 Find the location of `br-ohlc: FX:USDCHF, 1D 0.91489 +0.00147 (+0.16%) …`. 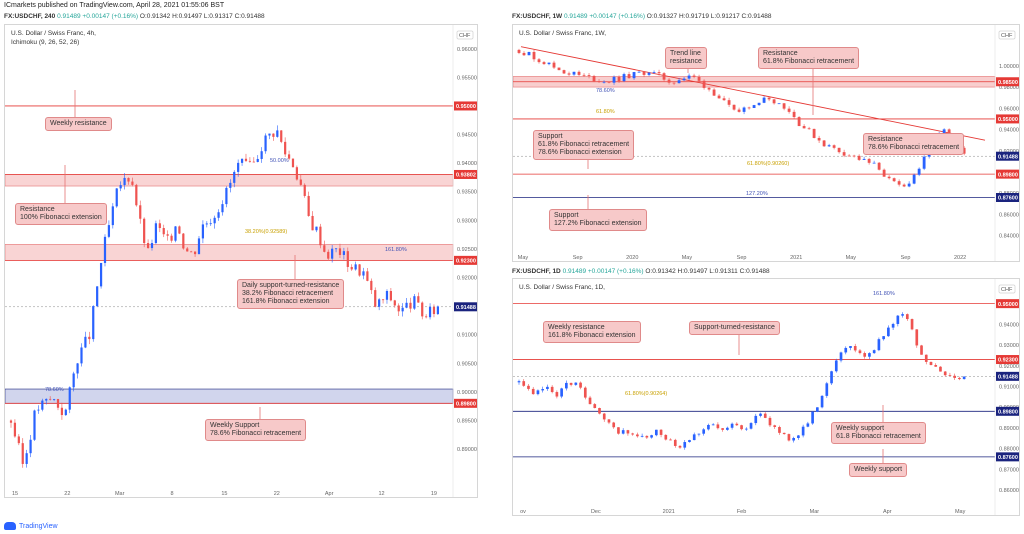

br-ohlc: FX:USDCHF, 1D 0.91489 +0.00147 (+0.16%) … is located at coordinates (641, 271).